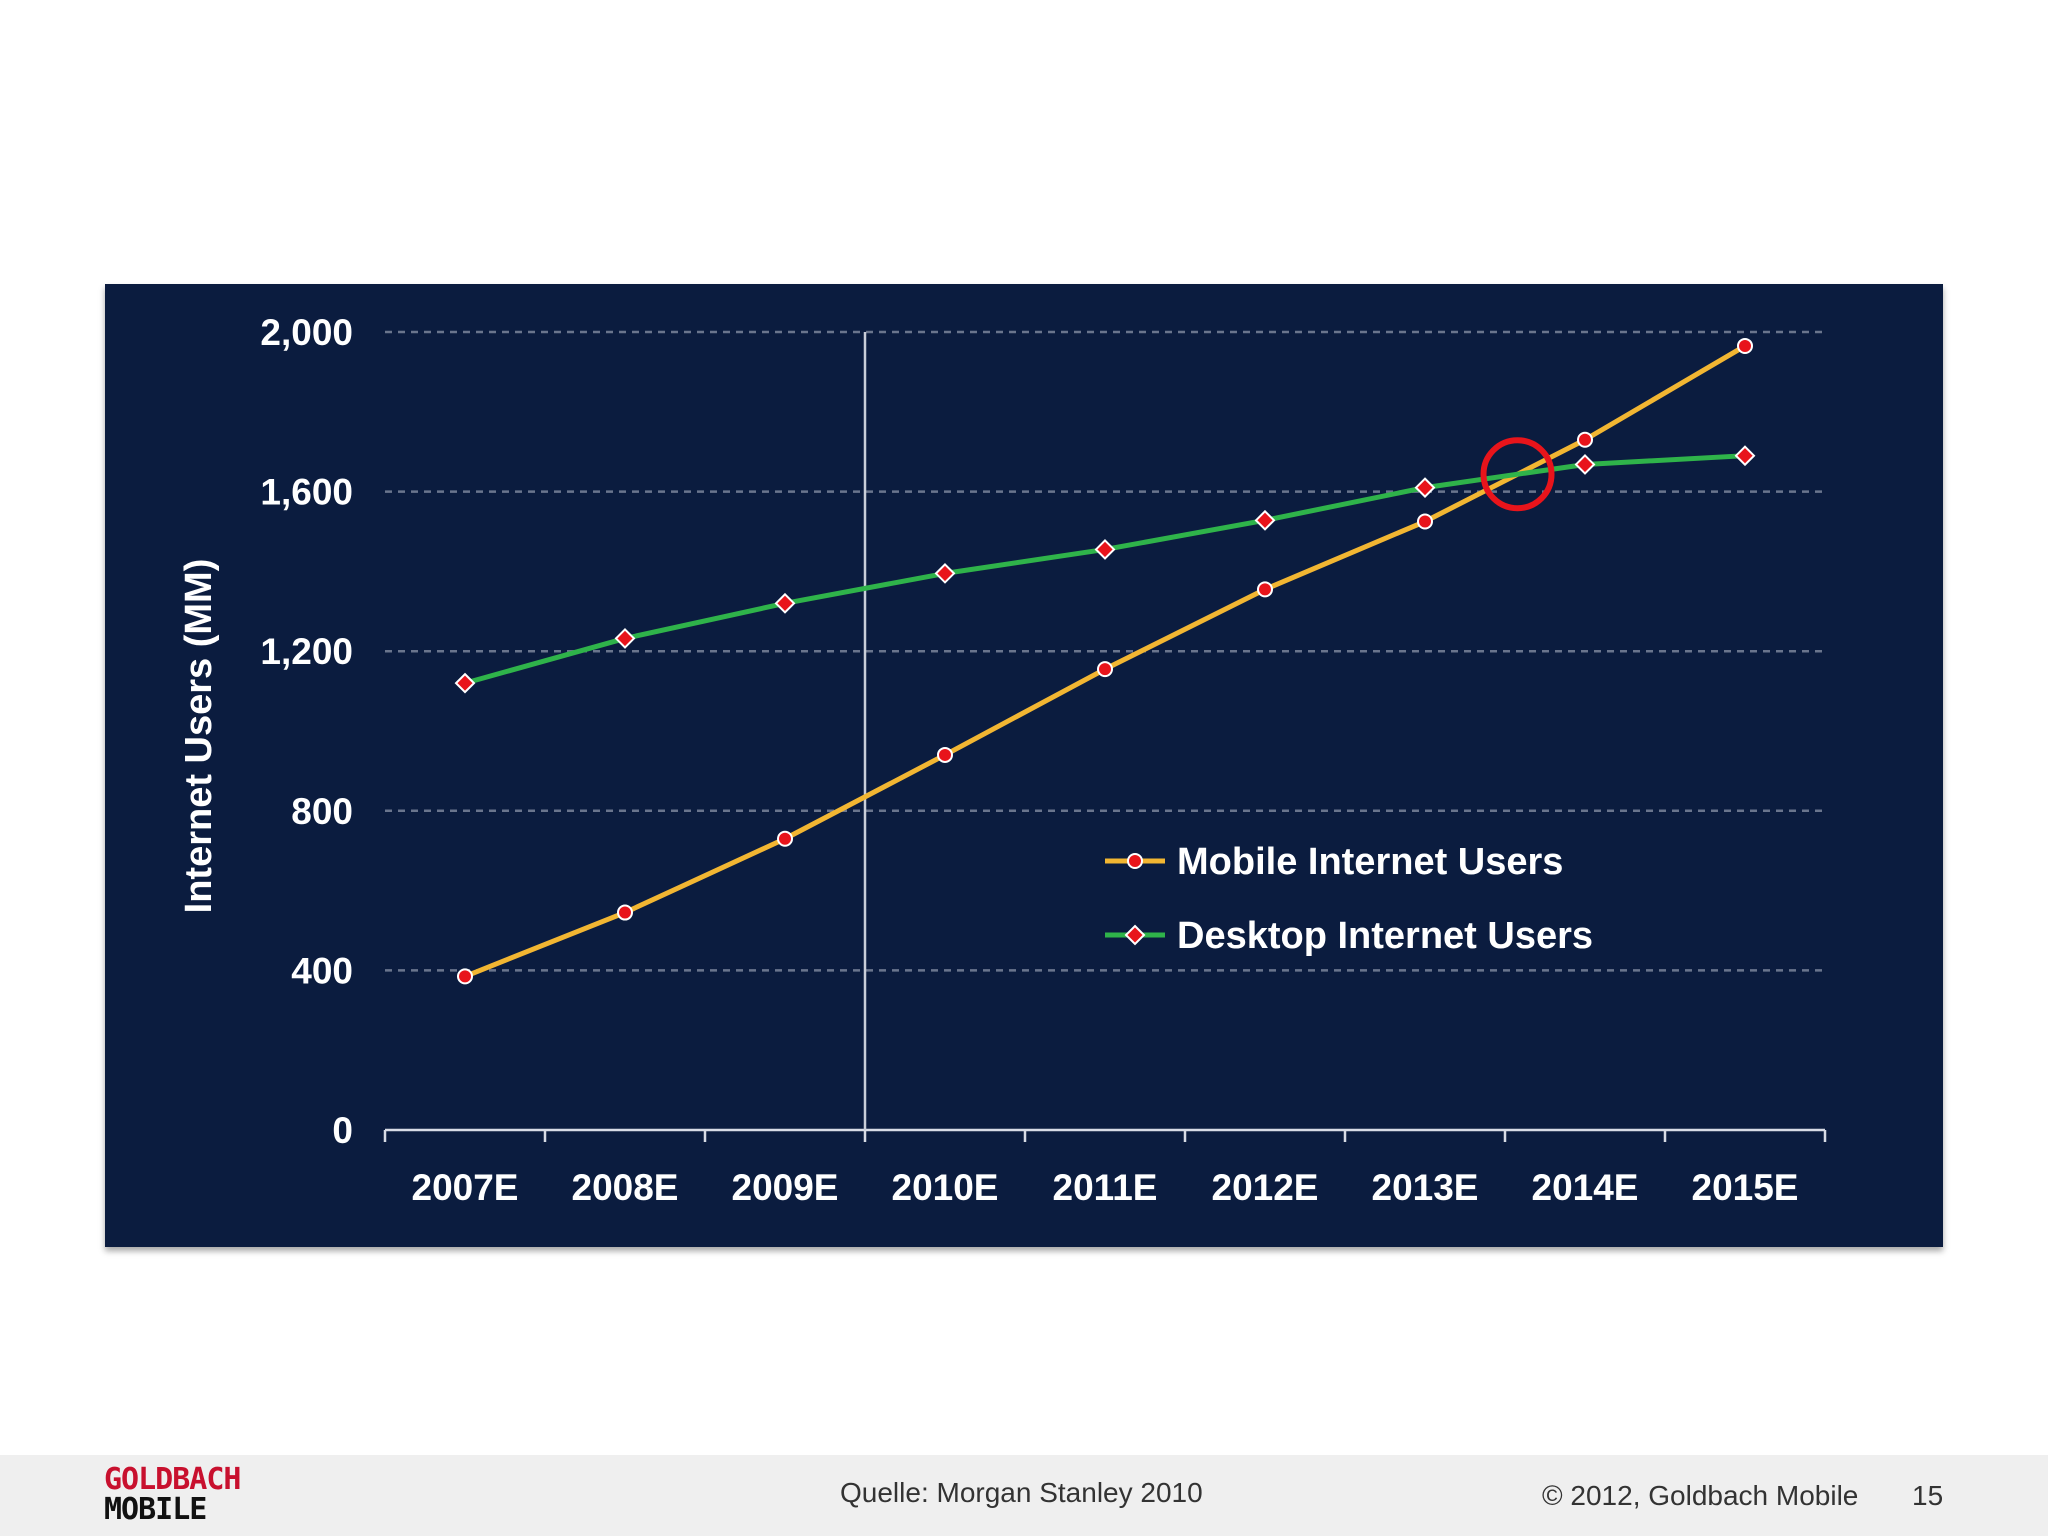 Image resolution: width=2048 pixels, height=1536 pixels. What do you see at coordinates (322, 811) in the screenshot?
I see `y-tick-label: 800` at bounding box center [322, 811].